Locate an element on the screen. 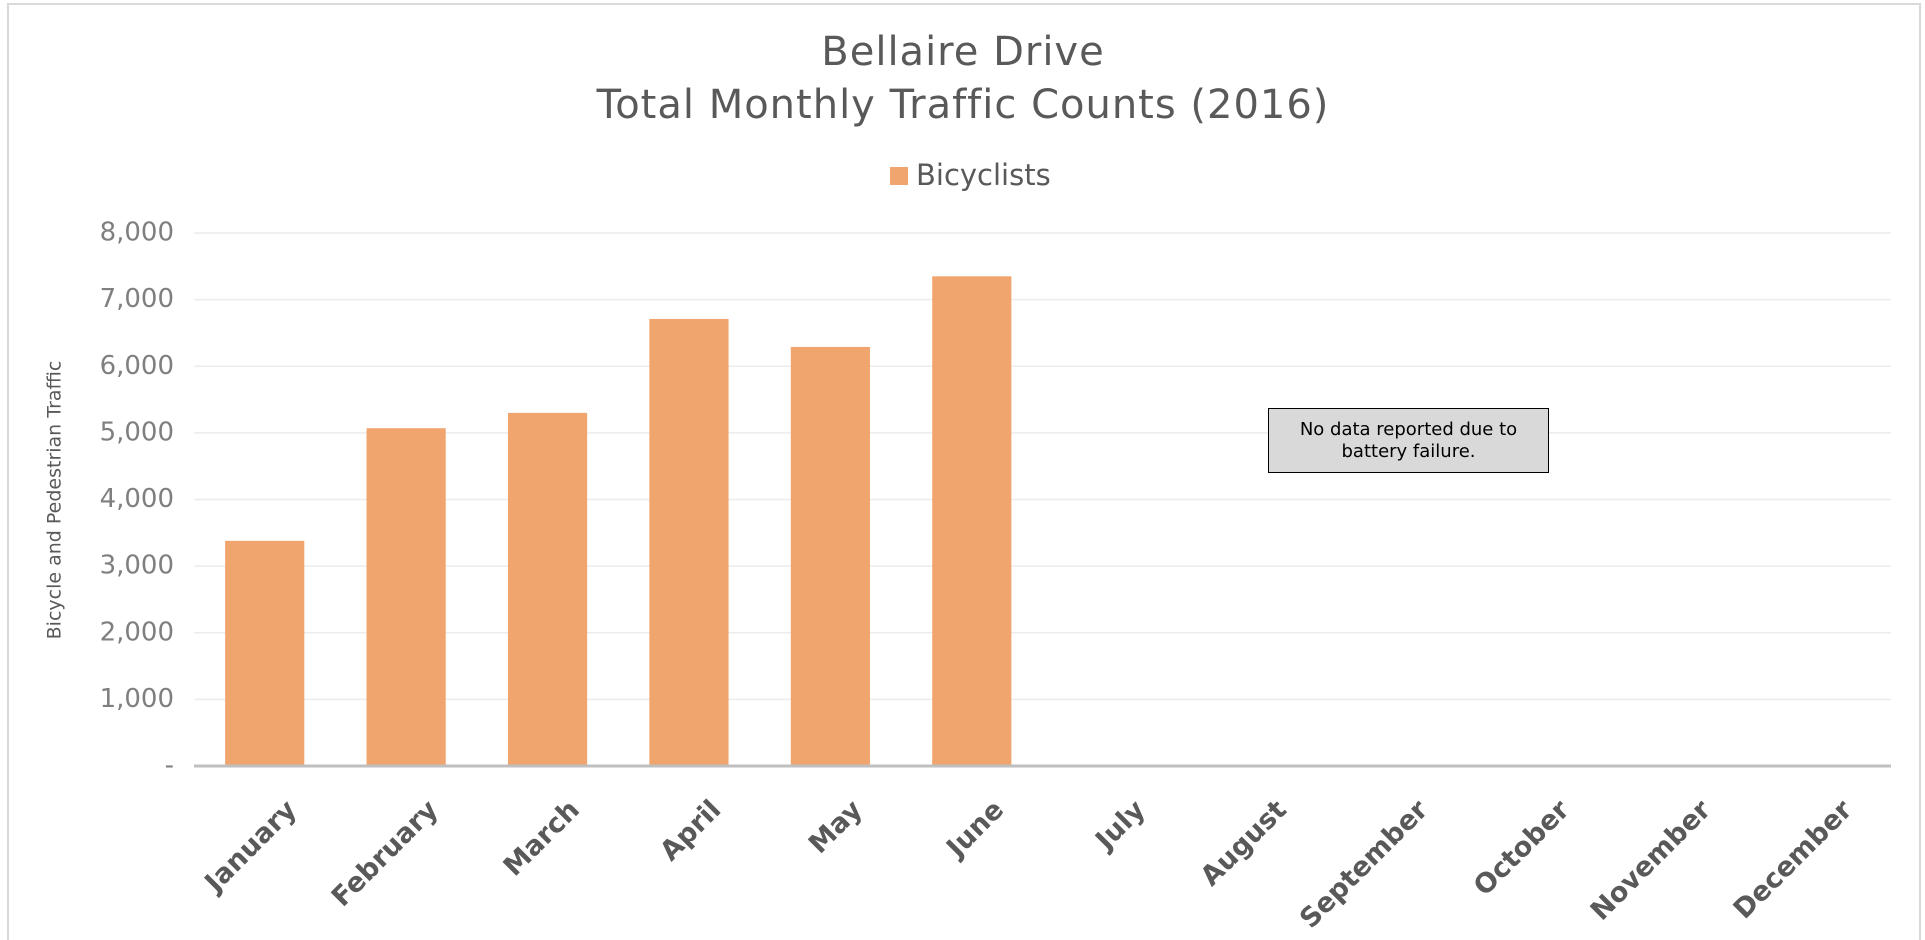 The width and height of the screenshot is (1925, 940). legend-swatch is located at coordinates (899, 176).